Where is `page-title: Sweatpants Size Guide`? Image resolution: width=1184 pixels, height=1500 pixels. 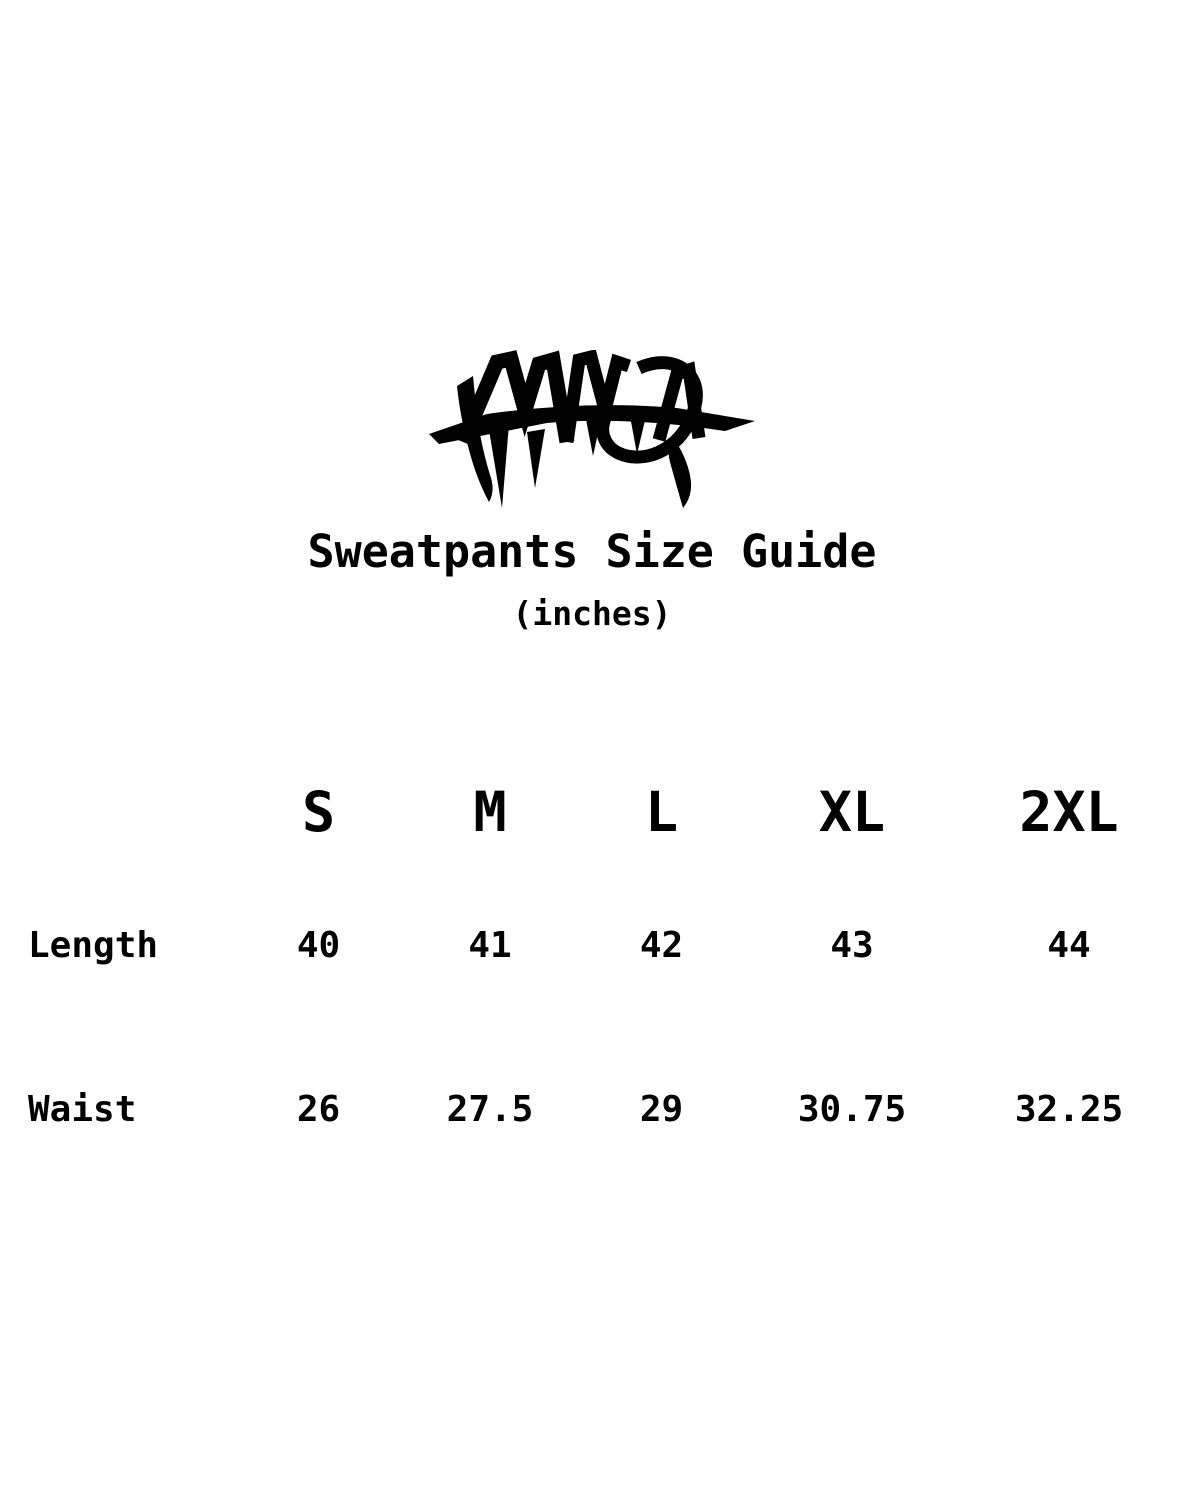 page-title: Sweatpants Size Guide is located at coordinates (592, 551).